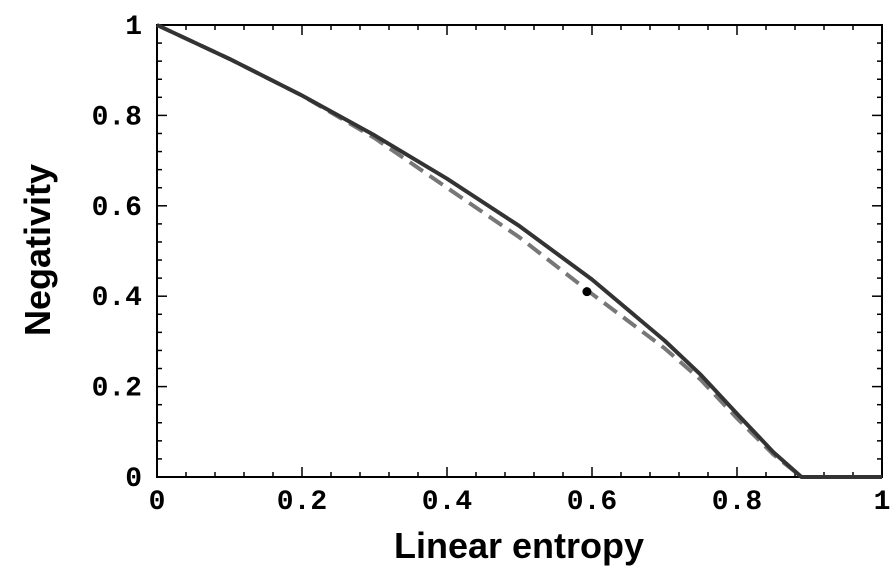 This screenshot has height=568, width=896. Describe the element at coordinates (737, 502) in the screenshot. I see `x-tick-label: 0.8` at that location.